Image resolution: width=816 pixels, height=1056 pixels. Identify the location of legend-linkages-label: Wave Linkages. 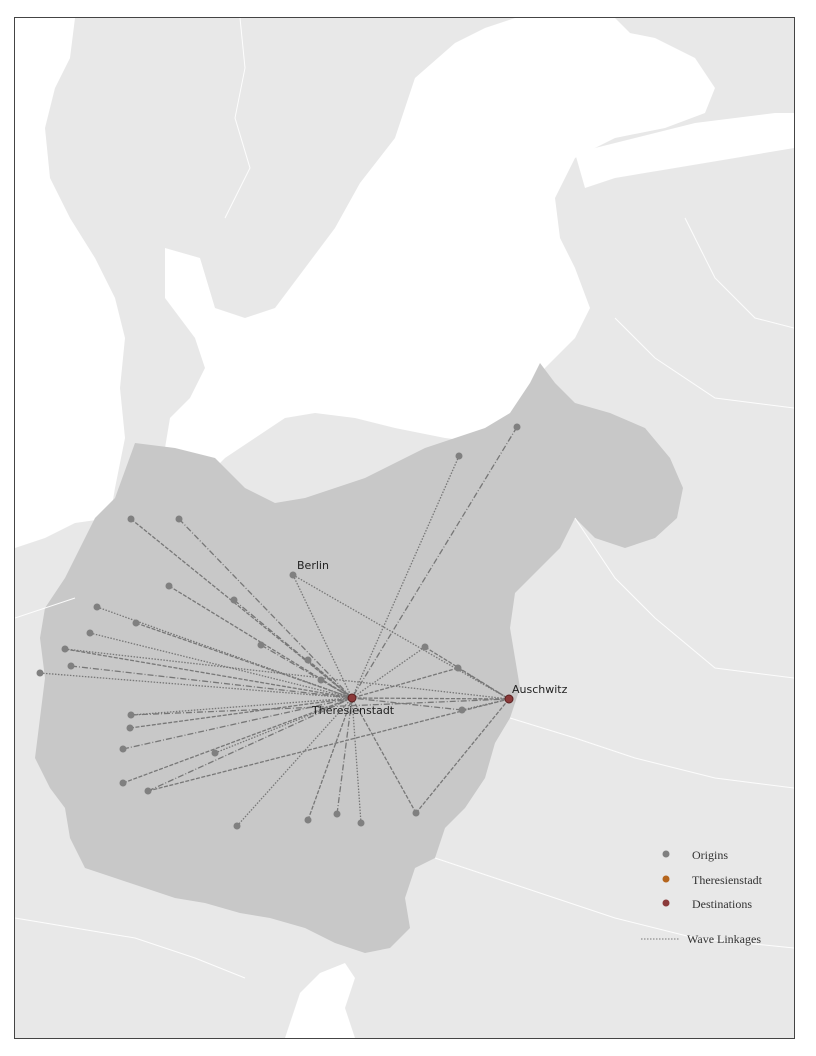
(724, 939).